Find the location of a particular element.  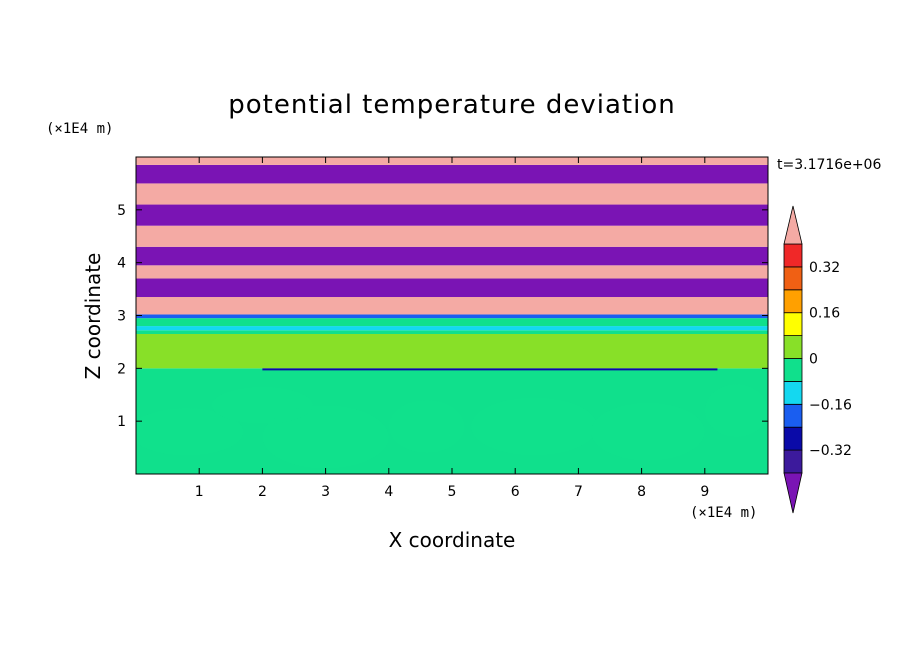

y-unit-label: (×1E4 m) is located at coordinates (79, 129).